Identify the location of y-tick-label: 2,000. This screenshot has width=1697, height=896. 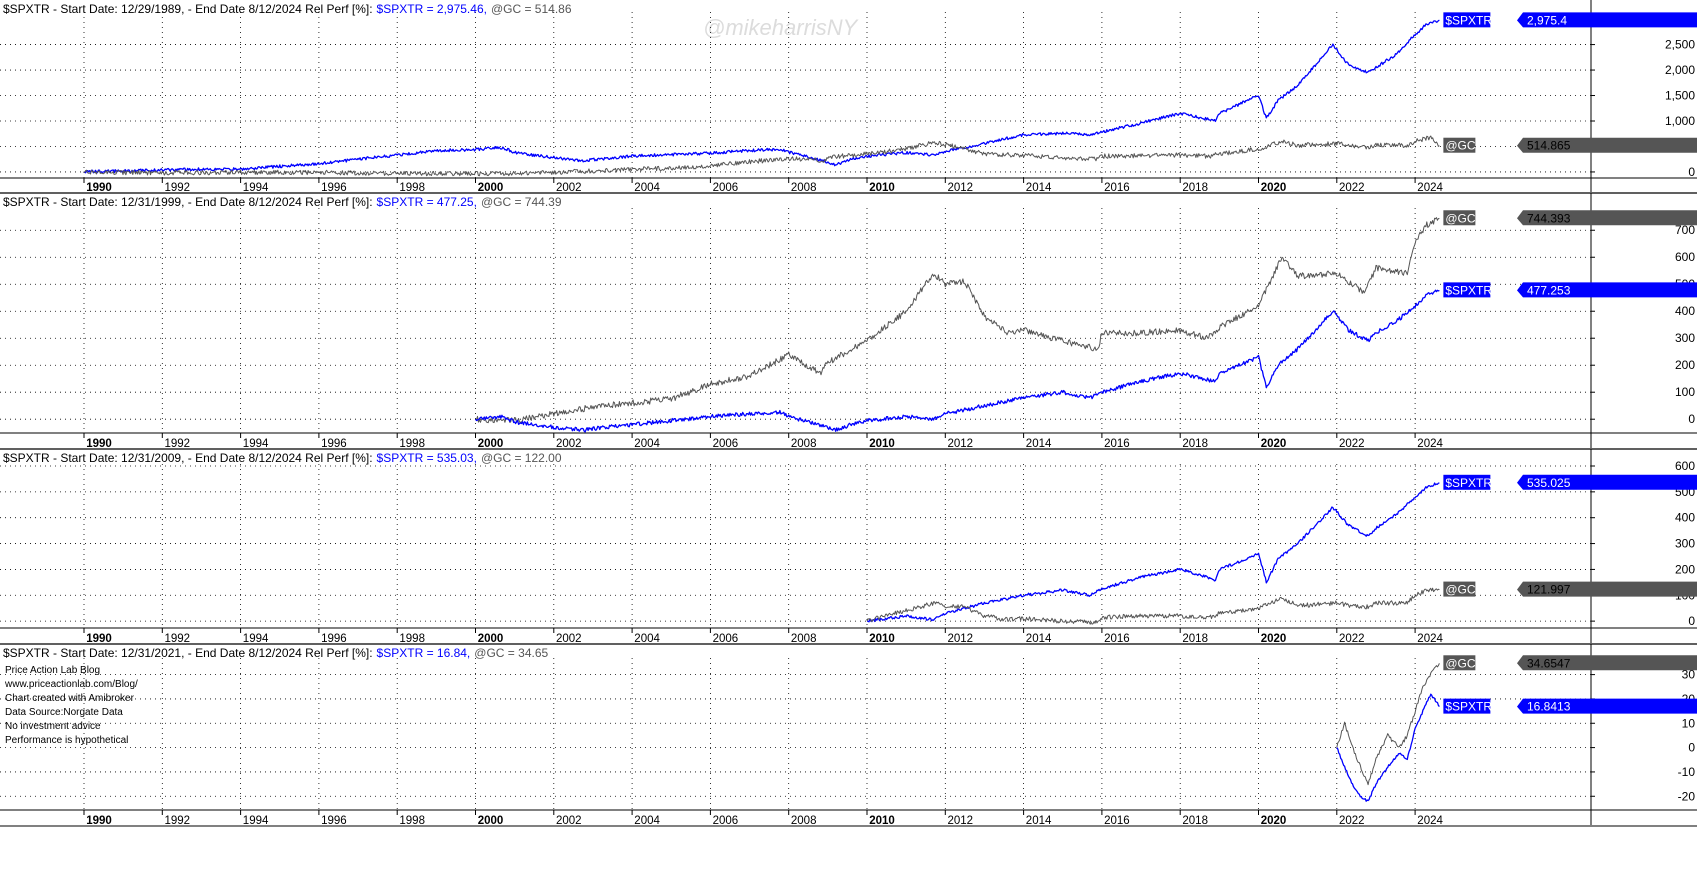
(1680, 70).